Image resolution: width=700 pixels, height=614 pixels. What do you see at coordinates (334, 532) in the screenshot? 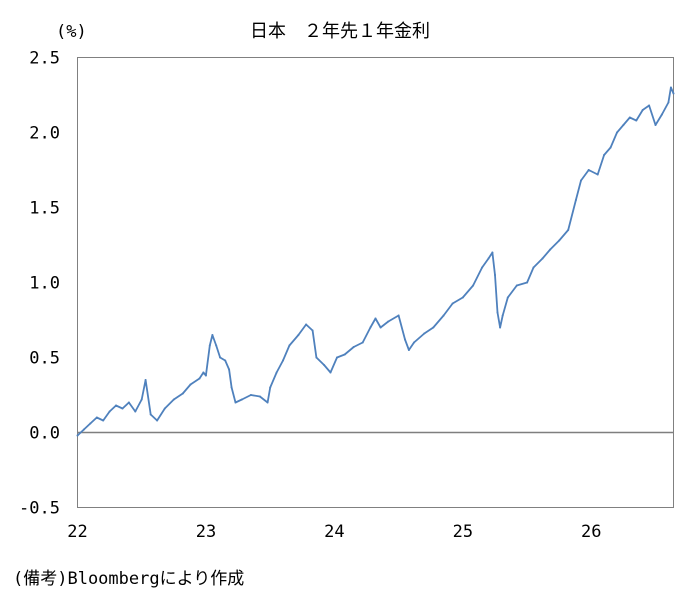
I see `x-tick-label: 24` at bounding box center [334, 532].